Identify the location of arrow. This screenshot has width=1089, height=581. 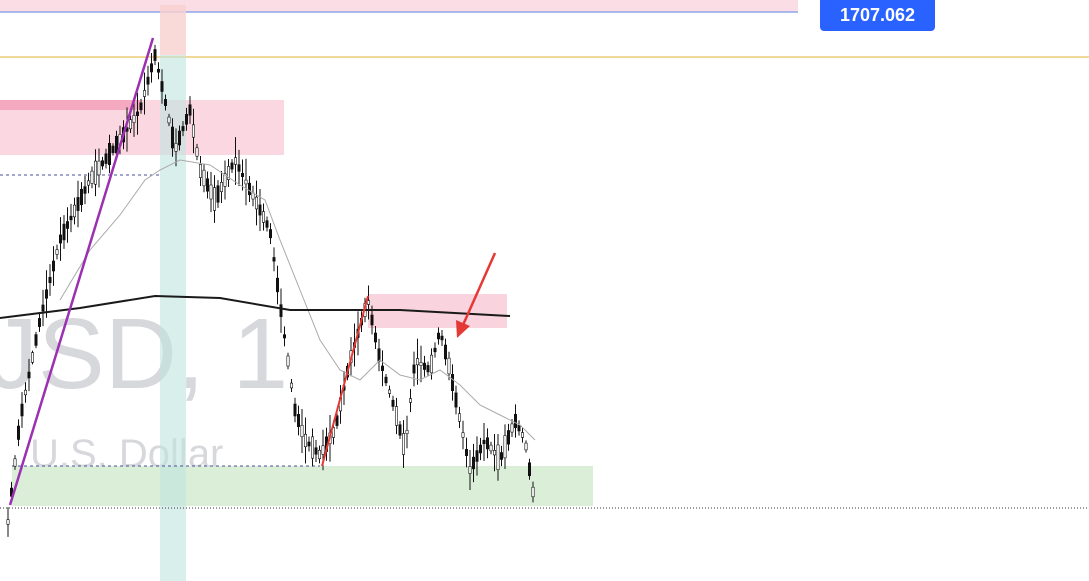
(479, 289).